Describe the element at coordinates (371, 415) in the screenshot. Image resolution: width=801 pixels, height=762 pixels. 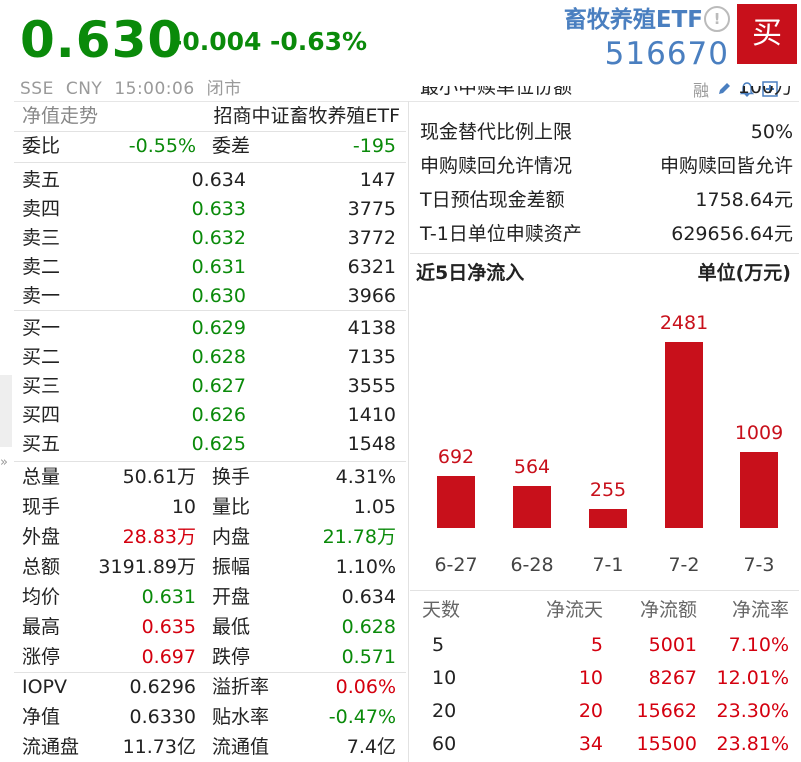
I see `bid-level-volume: 1410` at that location.